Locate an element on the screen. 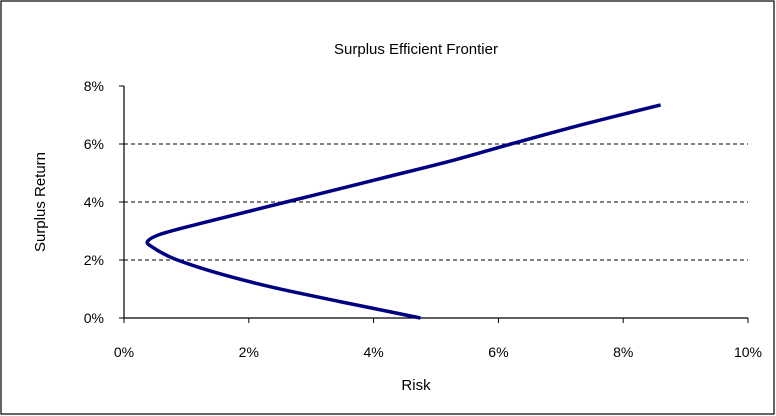 This screenshot has width=776, height=416. x-tick-label: 4% is located at coordinates (373, 352).